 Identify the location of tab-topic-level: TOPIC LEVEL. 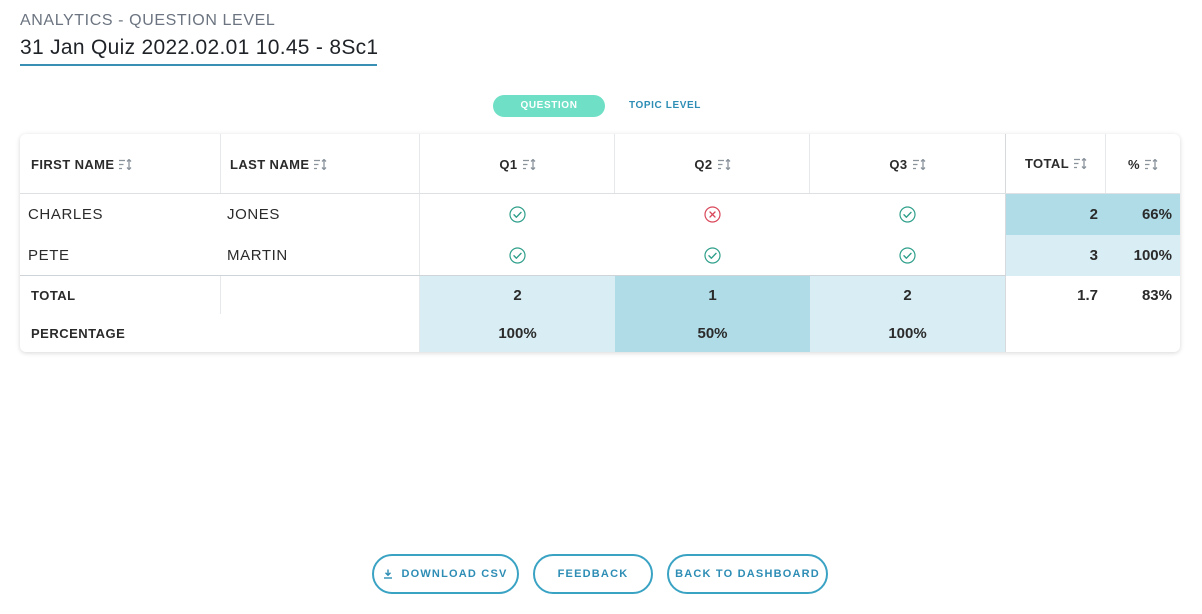
(665, 105).